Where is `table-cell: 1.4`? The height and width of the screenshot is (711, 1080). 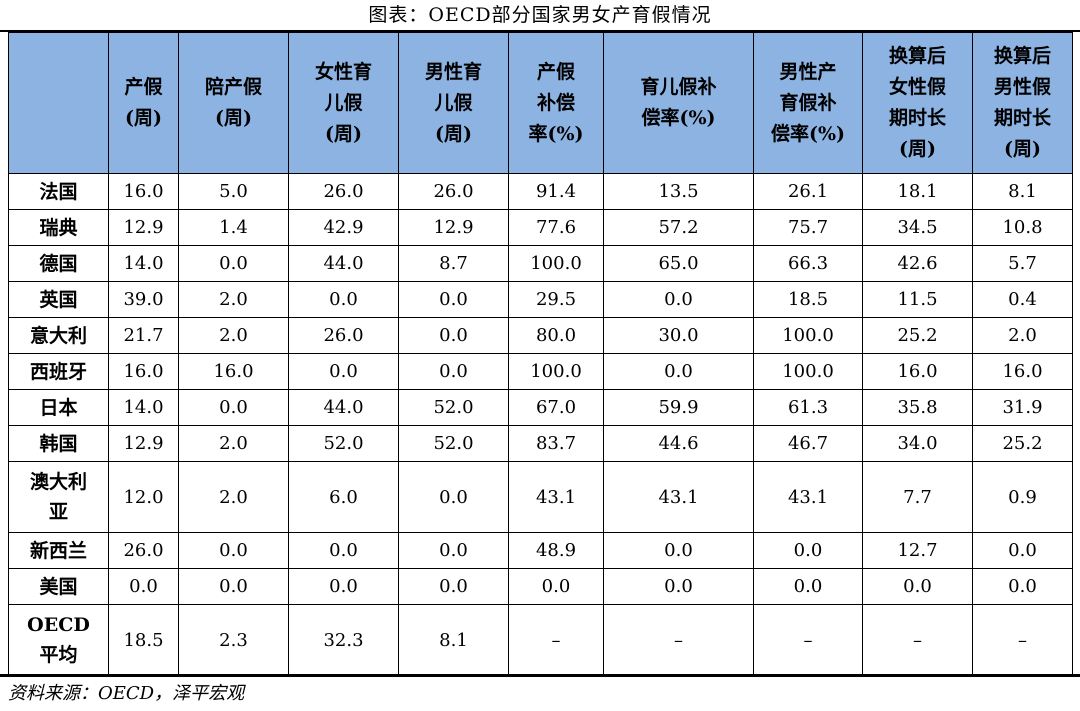 table-cell: 1.4 is located at coordinates (233, 227).